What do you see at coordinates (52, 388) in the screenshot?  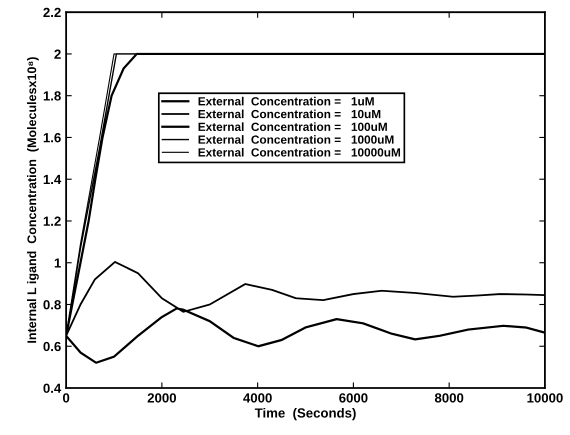 I see `y-tick-label: 0.4` at bounding box center [52, 388].